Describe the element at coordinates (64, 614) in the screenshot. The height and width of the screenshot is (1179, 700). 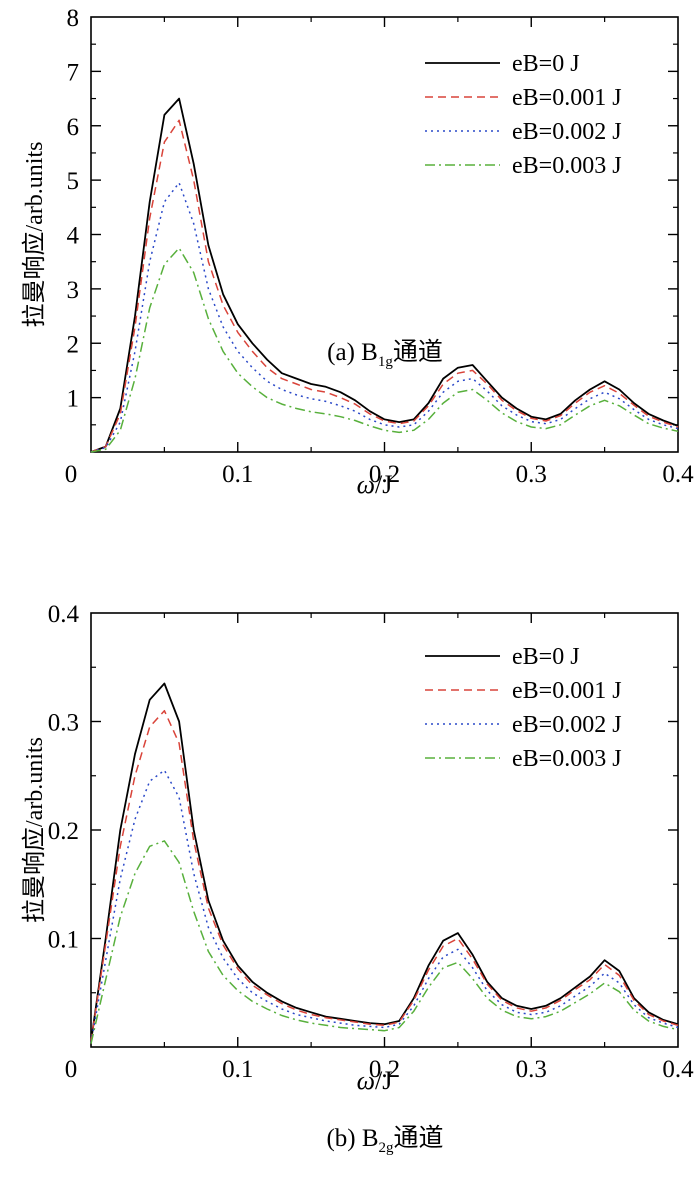
I see `y-tick-label: 0.4` at that location.